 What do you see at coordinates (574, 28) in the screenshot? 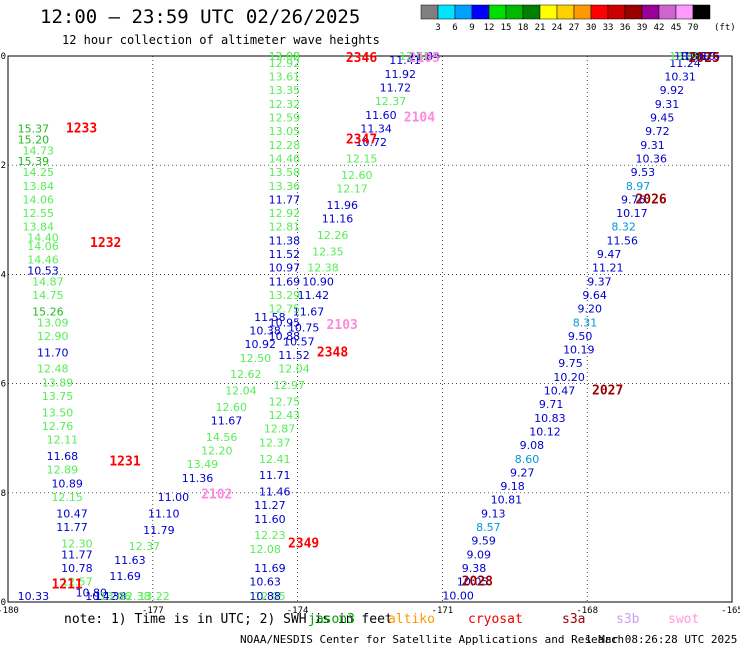
I see `colorbar-tick: 27` at bounding box center [574, 28].